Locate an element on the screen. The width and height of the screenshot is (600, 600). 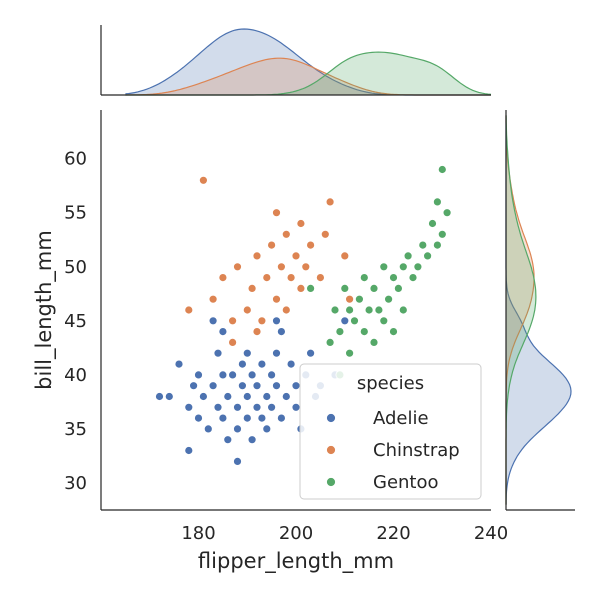
y-tick-label: 55 is located at coordinates (75, 213).